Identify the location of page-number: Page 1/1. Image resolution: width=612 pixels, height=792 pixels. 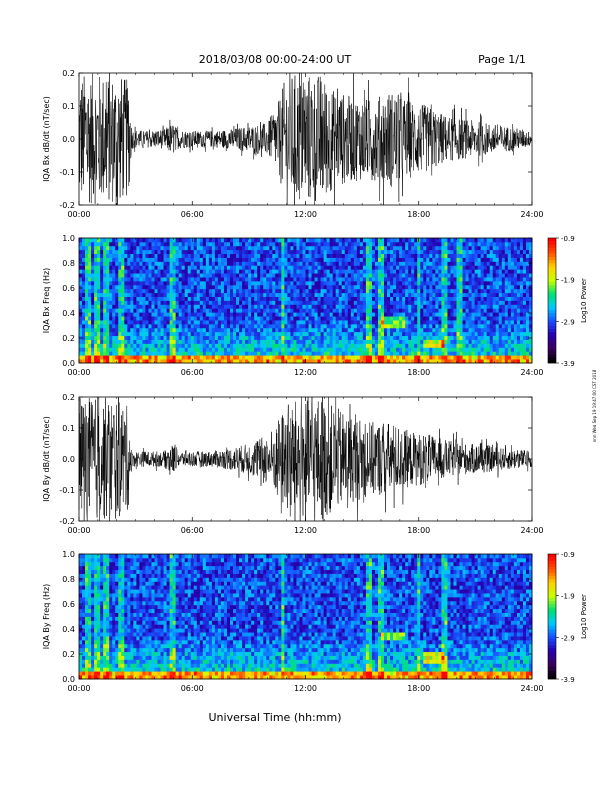
(502, 59).